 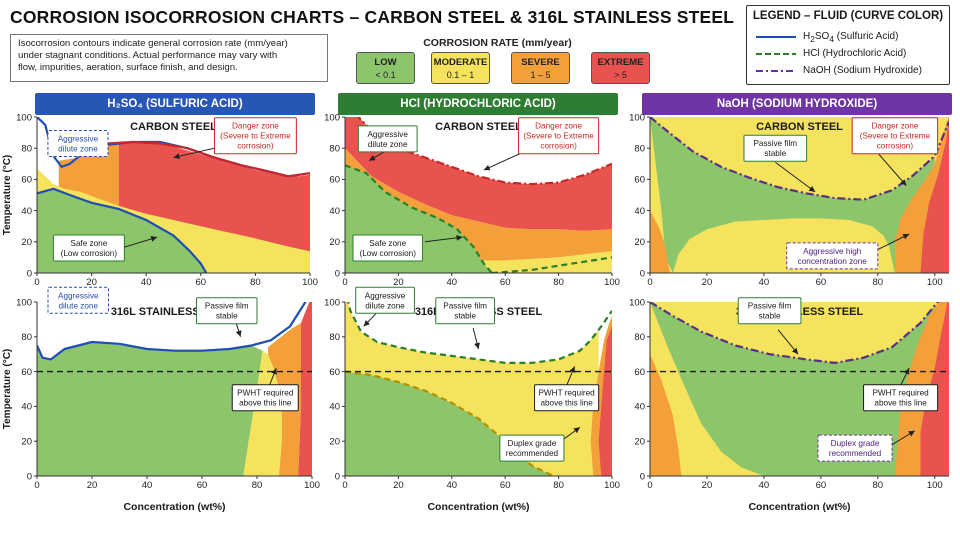 I want to click on plot-area, so click(x=174, y=389).